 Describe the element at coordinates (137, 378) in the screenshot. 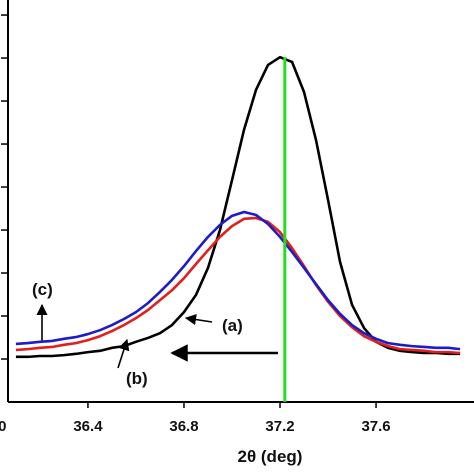

I see `series-label: (b)` at that location.